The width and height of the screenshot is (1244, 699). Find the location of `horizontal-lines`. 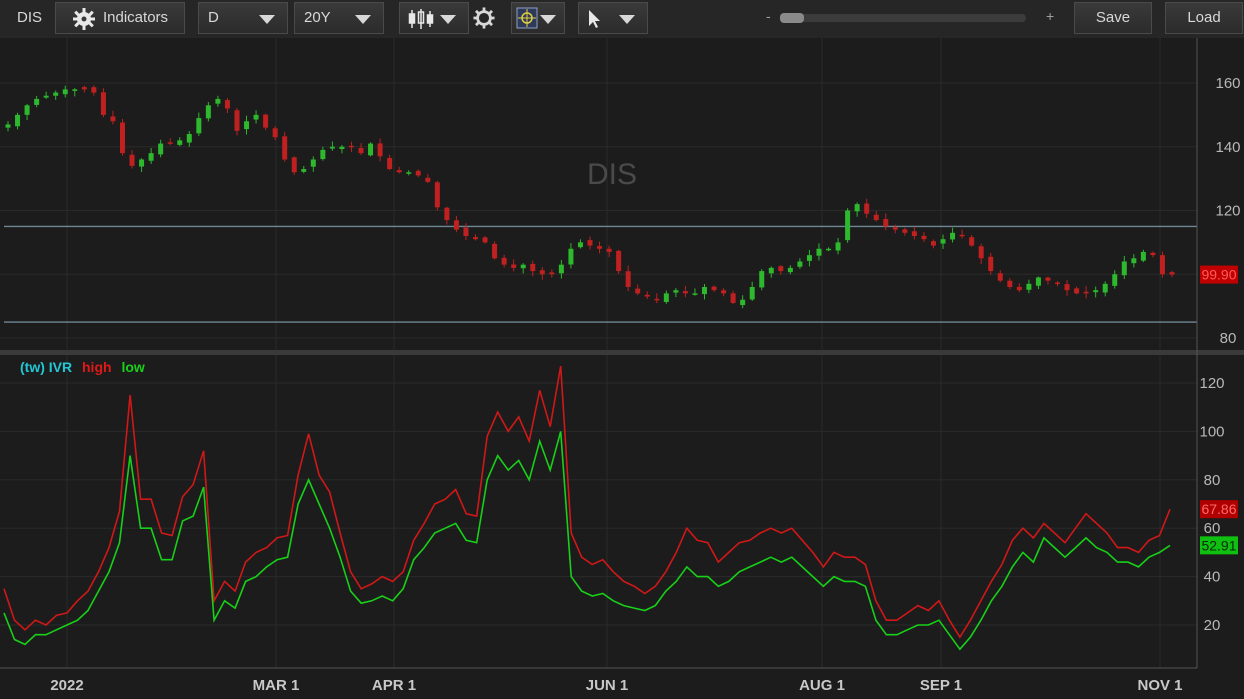

horizontal-lines is located at coordinates (600, 274).